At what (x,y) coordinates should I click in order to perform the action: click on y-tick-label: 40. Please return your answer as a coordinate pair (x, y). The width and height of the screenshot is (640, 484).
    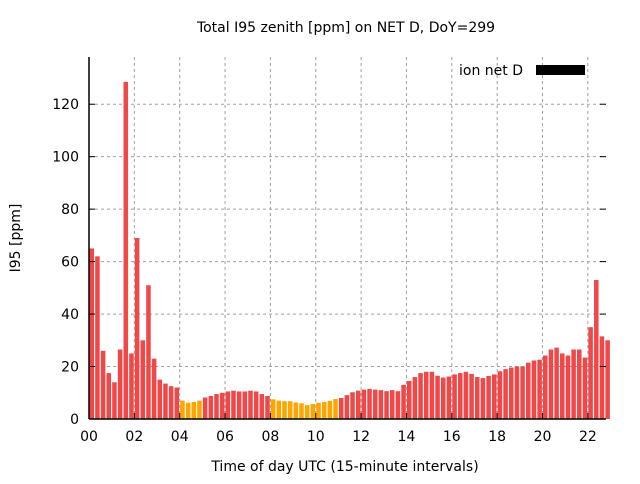
    Looking at the image, I should click on (70, 315).